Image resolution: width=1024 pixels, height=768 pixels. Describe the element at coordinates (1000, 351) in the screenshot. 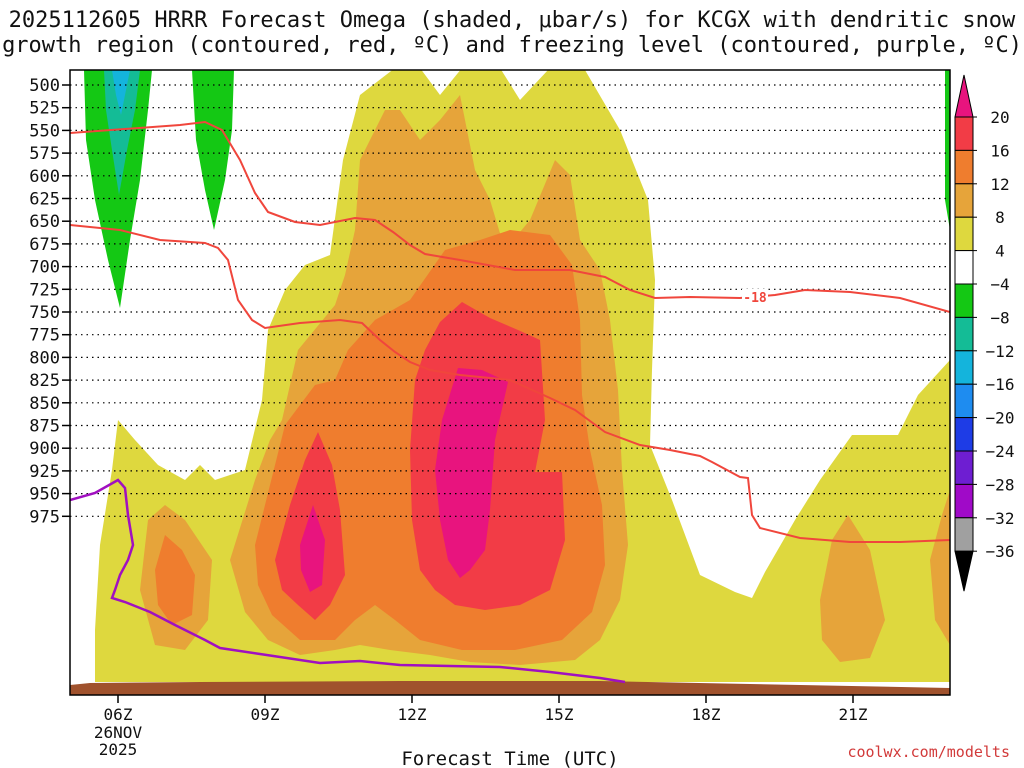

I see `colorbar-label: −12` at that location.